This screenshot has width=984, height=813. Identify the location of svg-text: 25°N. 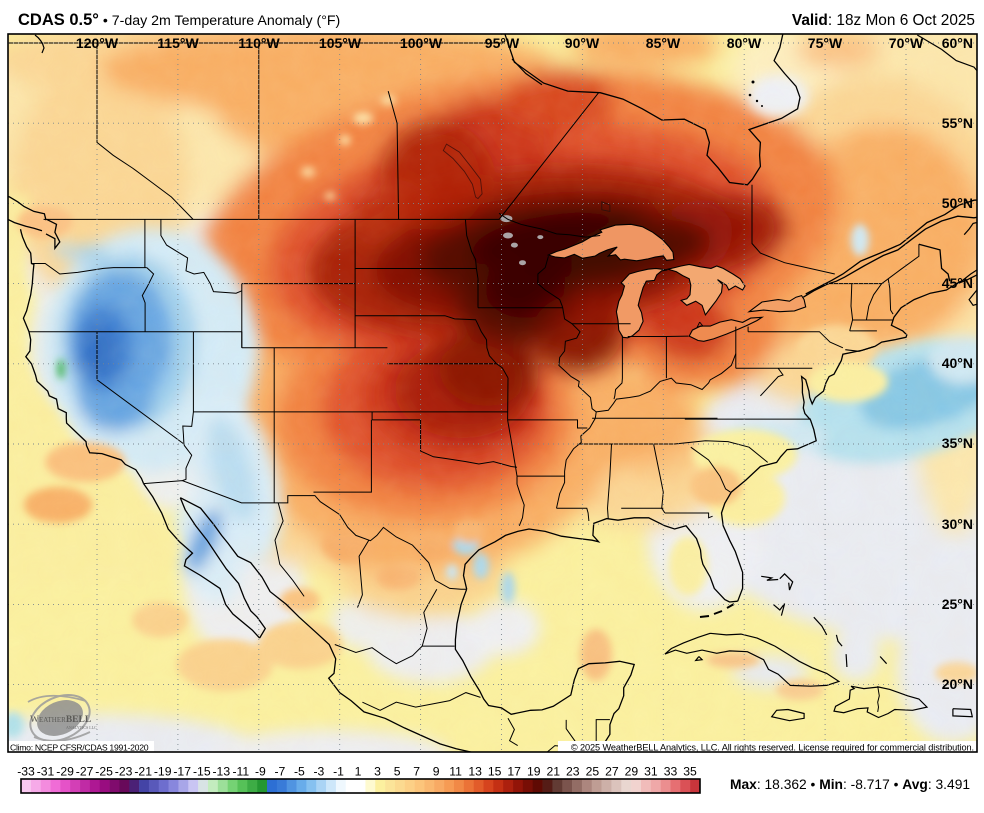
(957, 604).